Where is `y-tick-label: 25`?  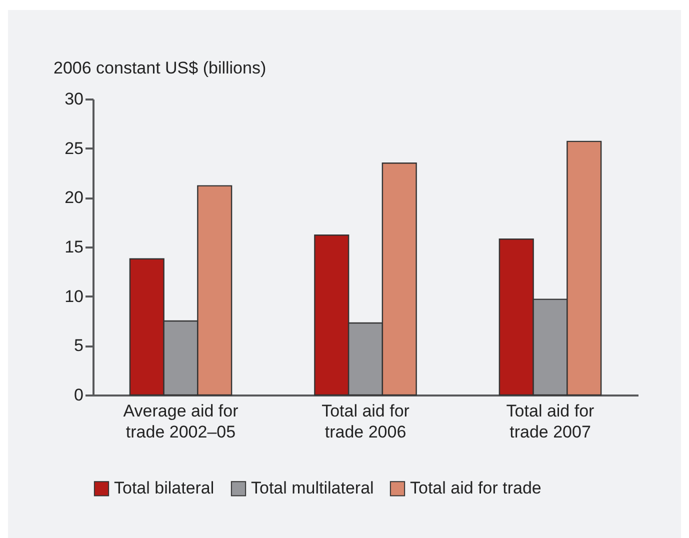 y-tick-label: 25 is located at coordinates (74, 148).